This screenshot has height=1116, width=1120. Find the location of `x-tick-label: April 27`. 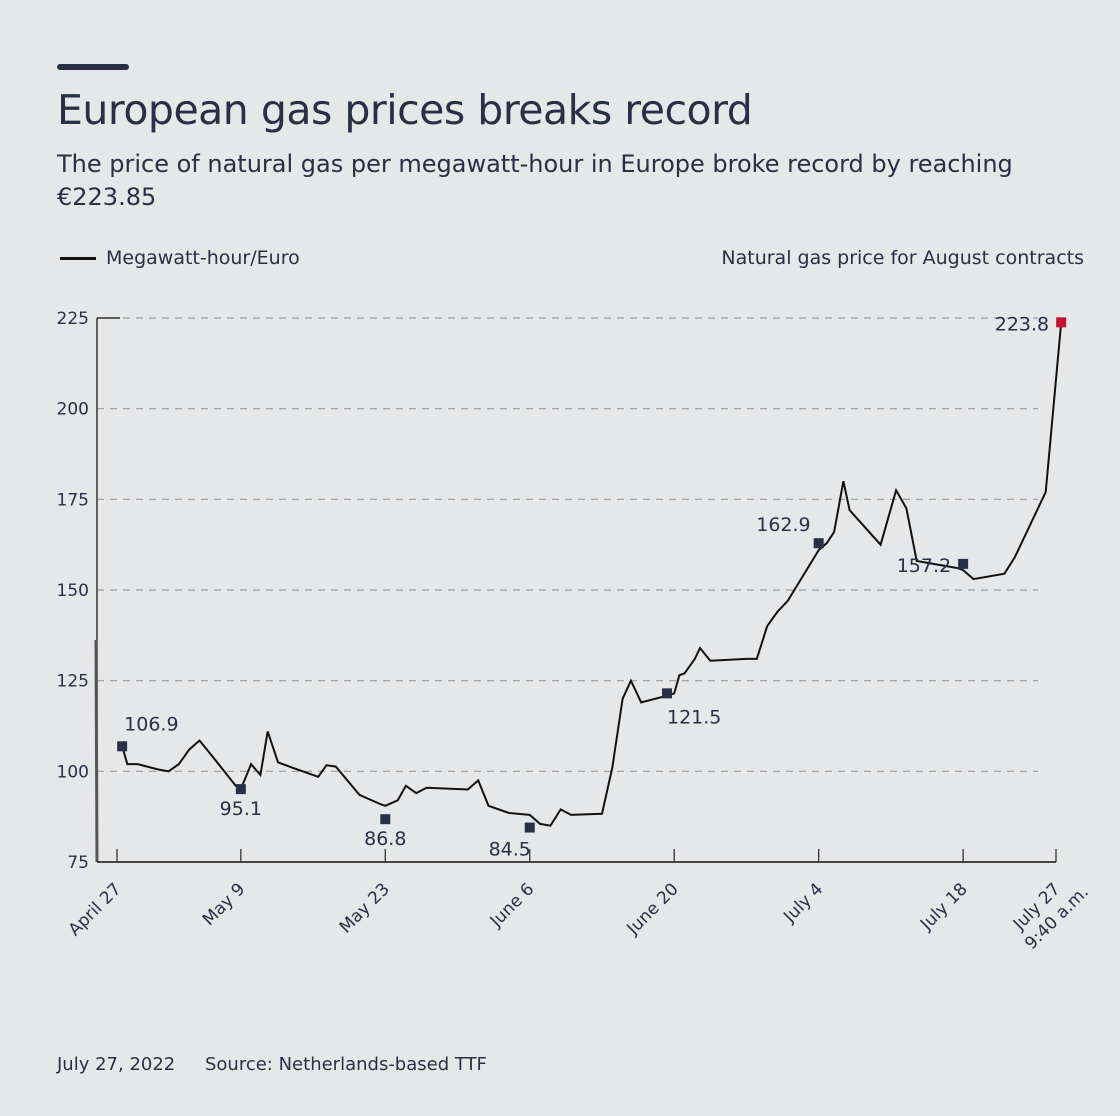

x-tick-label: April 27 is located at coordinates (95, 909).